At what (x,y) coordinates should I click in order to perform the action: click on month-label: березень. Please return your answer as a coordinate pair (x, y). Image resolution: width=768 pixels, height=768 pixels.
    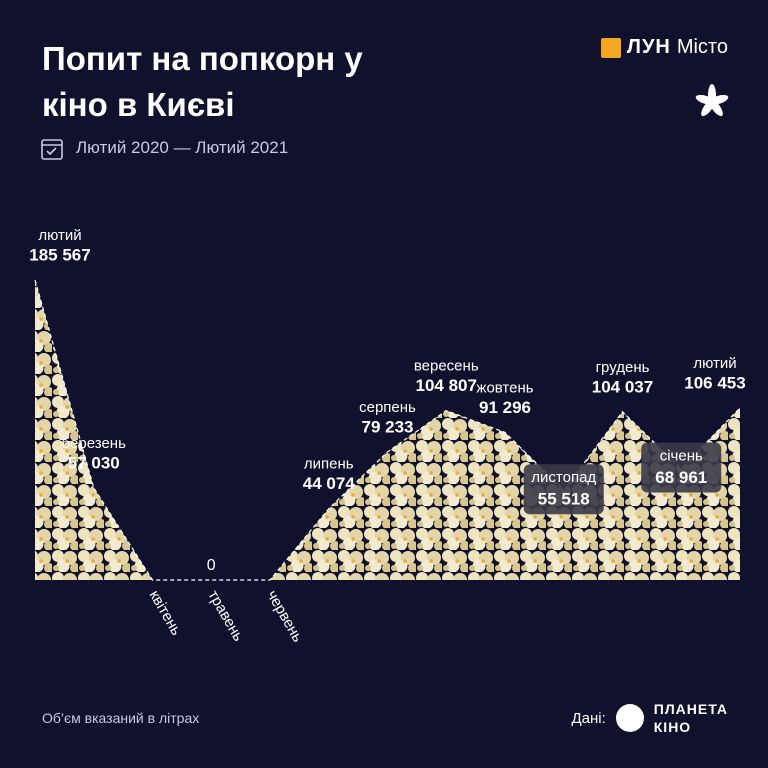
    Looking at the image, I should click on (94, 443).